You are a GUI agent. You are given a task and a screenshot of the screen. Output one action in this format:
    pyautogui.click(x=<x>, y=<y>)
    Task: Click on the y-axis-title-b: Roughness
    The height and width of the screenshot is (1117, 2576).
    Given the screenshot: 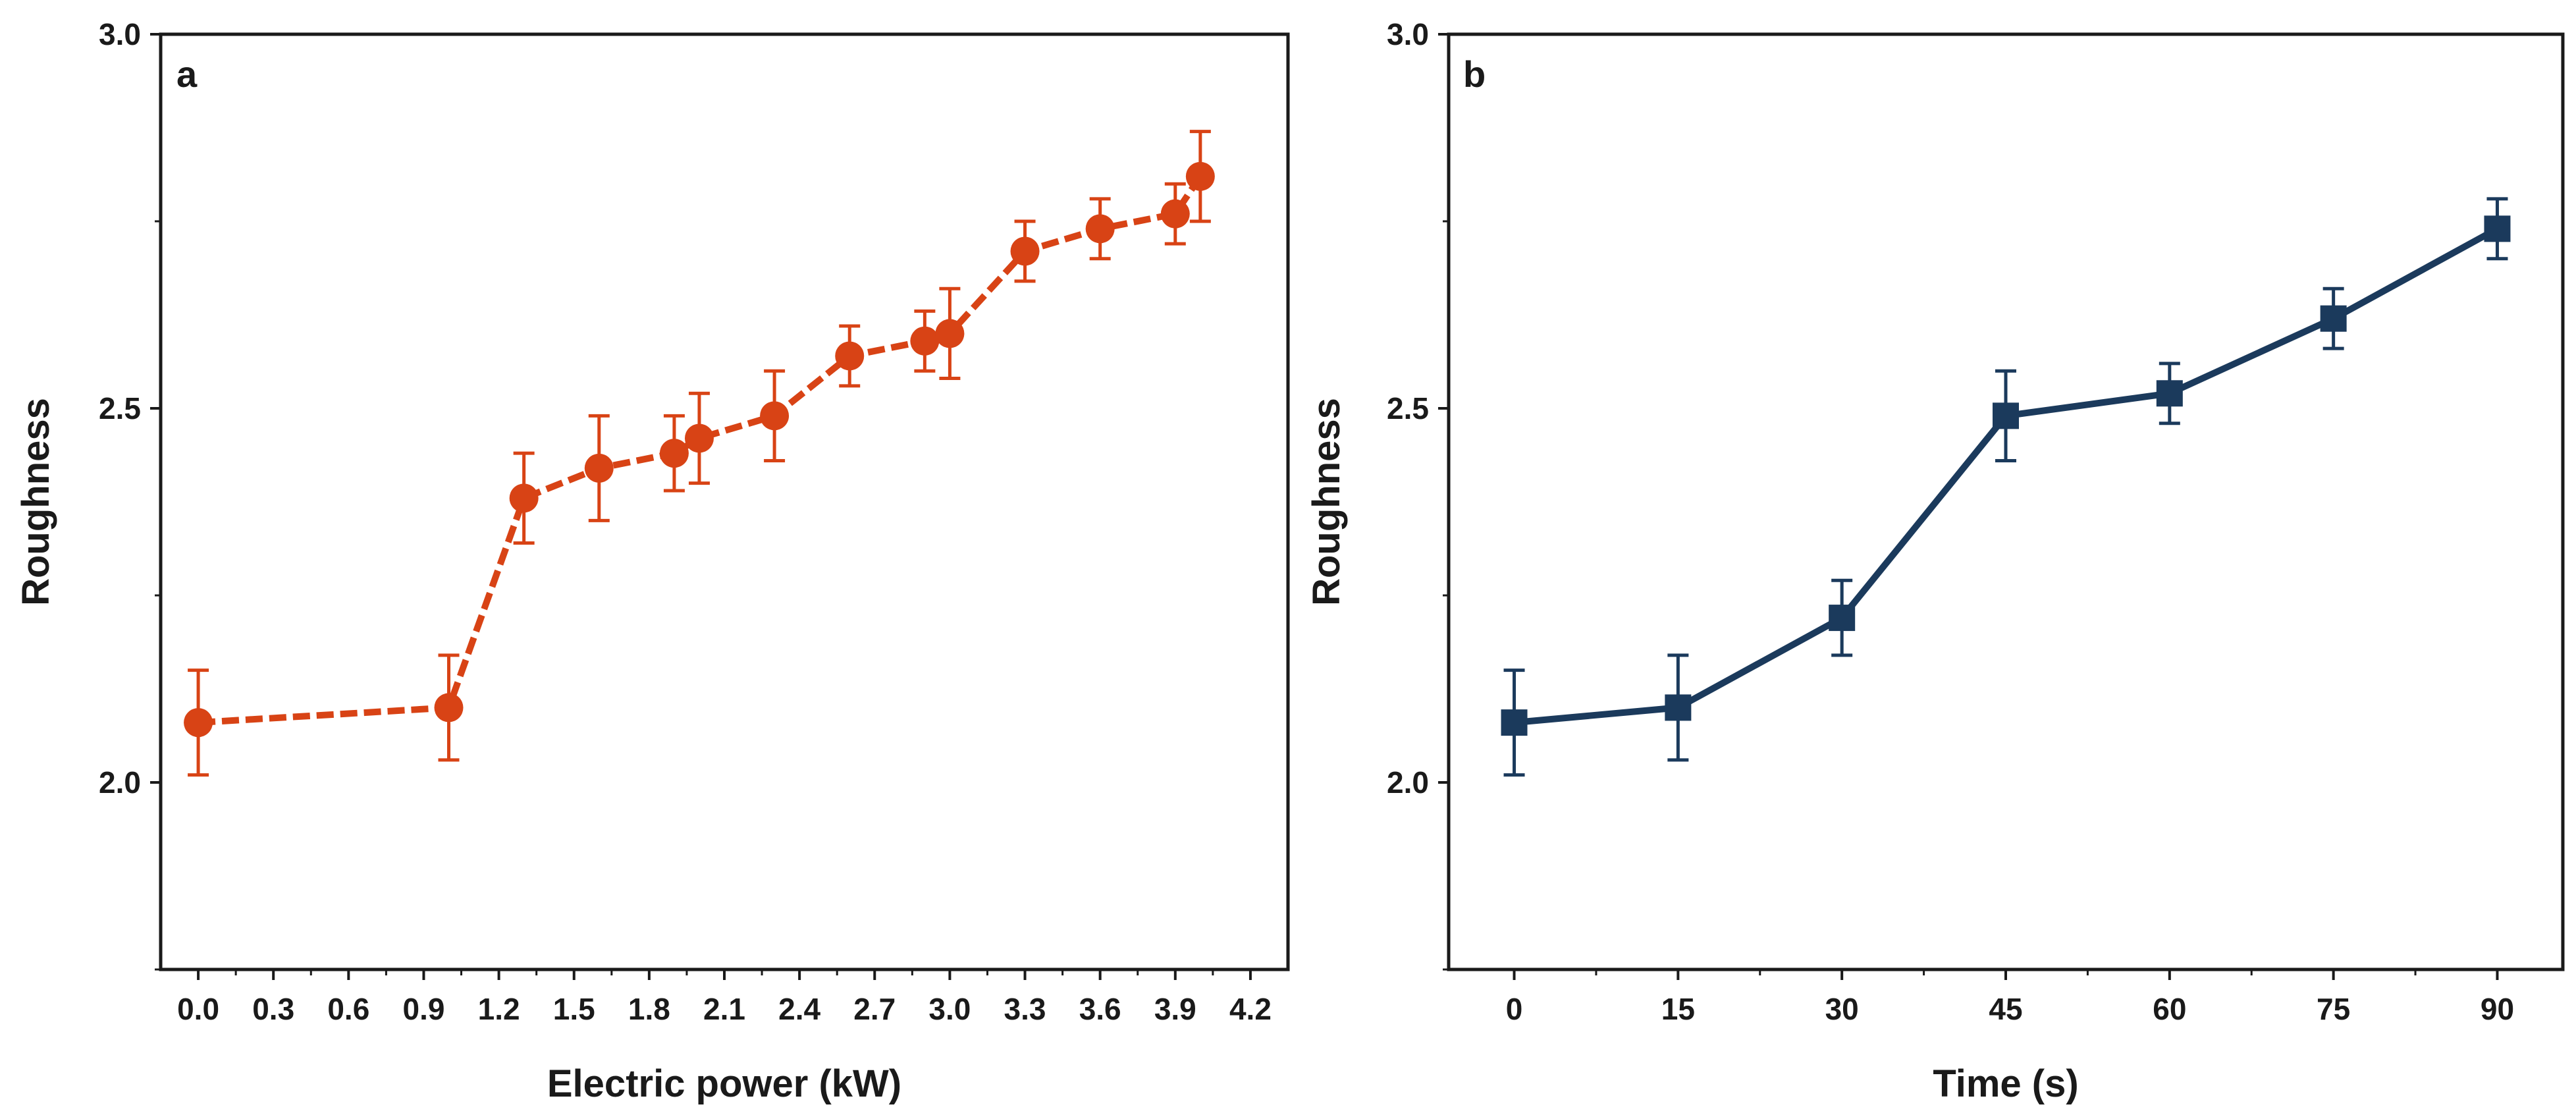 What is the action you would take?
    pyautogui.click(x=1326, y=502)
    